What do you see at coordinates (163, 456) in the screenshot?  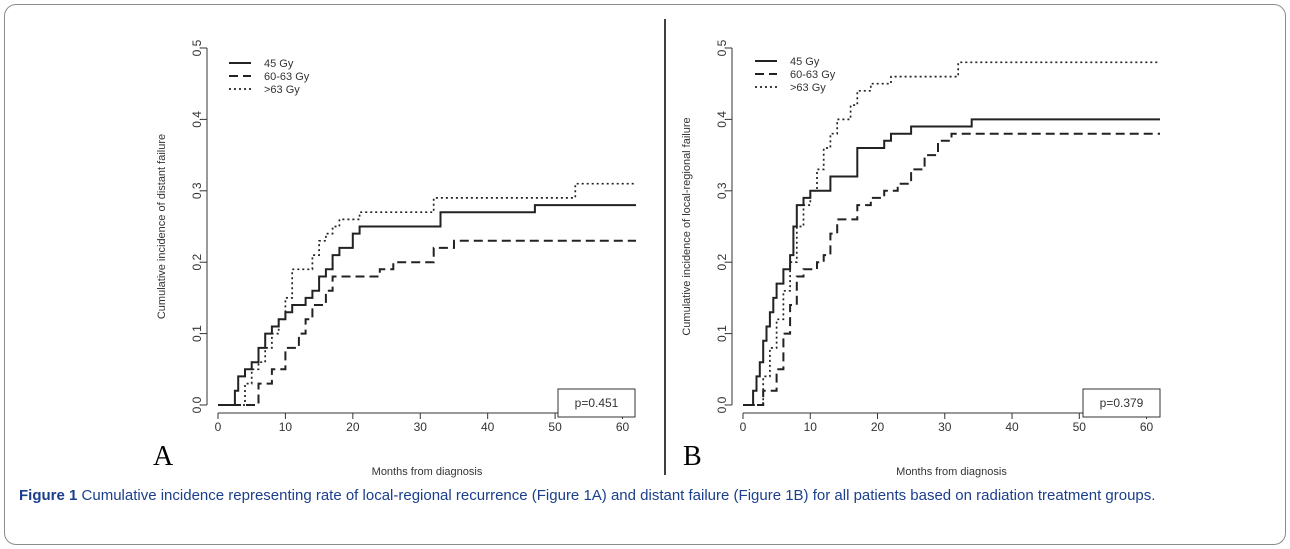 I see `panel-a-letter: A` at bounding box center [163, 456].